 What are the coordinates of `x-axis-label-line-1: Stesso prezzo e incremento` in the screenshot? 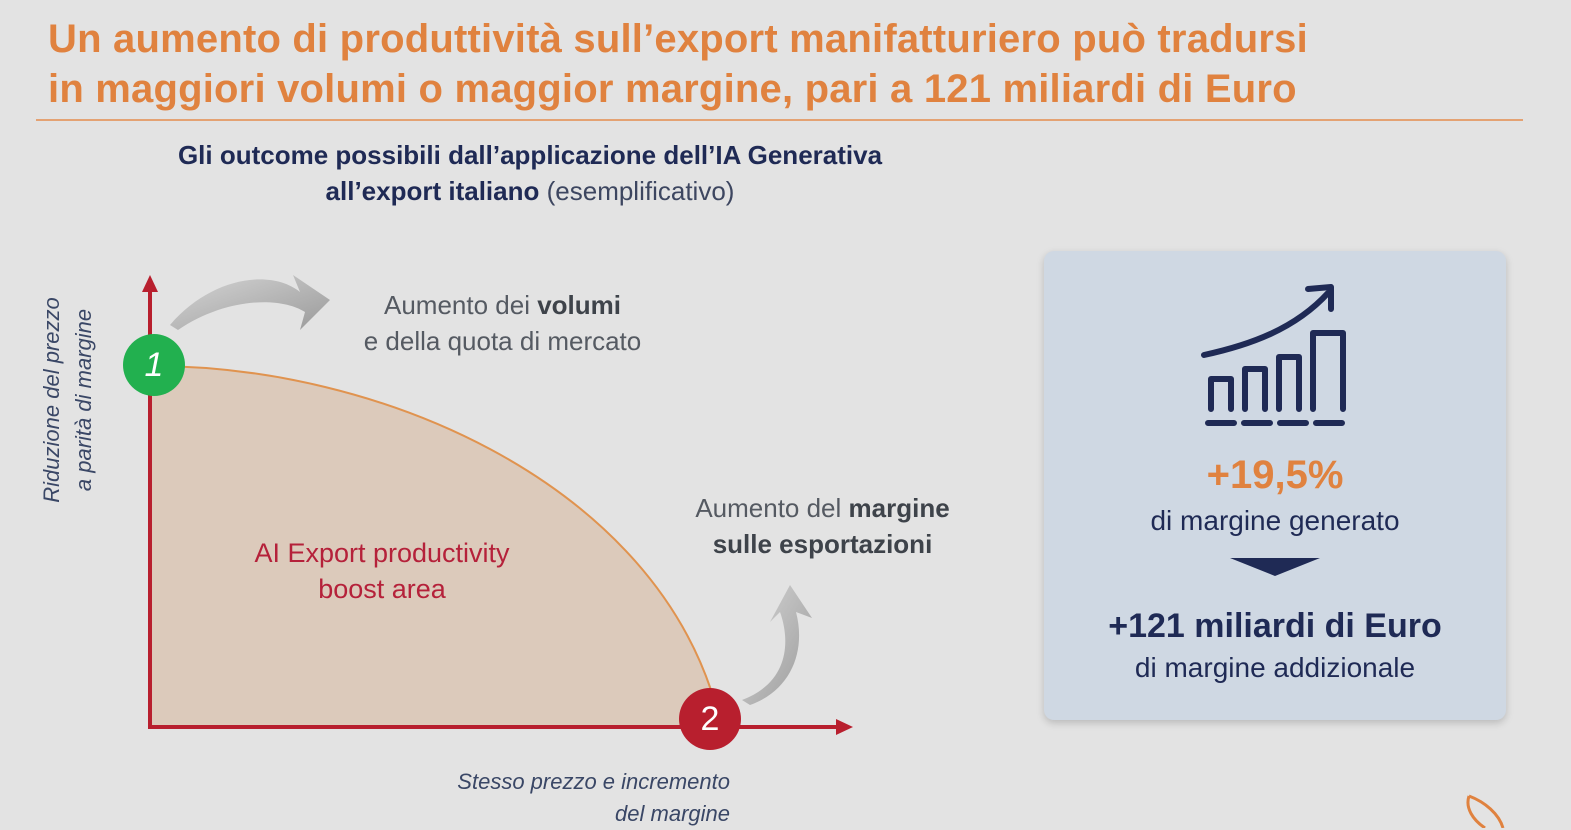 It's located at (593, 781).